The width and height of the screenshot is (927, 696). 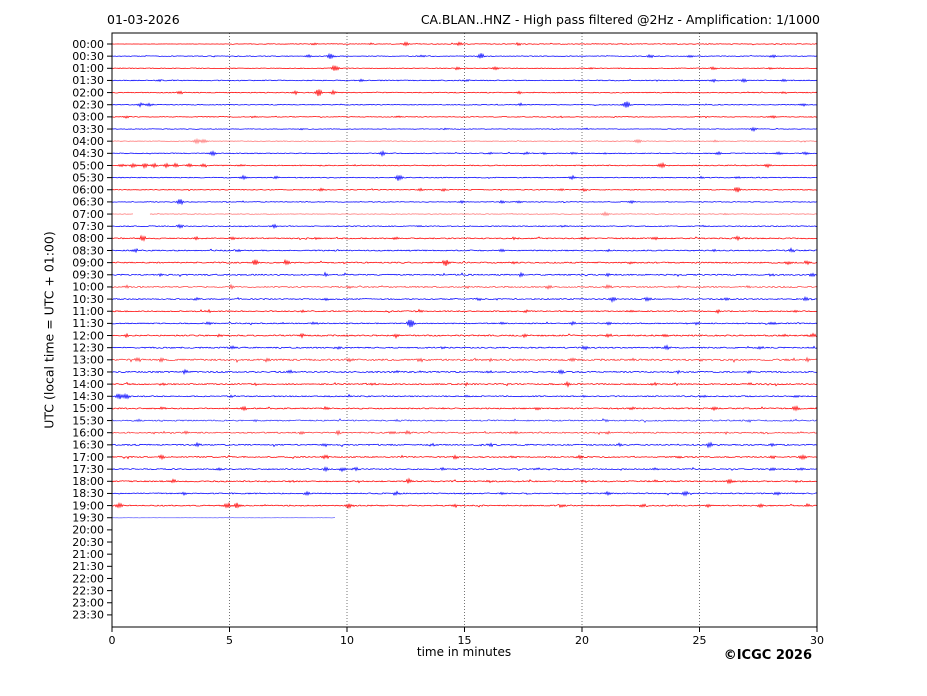 What do you see at coordinates (88, 117) in the screenshot?
I see `y-tick-label: 03:00` at bounding box center [88, 117].